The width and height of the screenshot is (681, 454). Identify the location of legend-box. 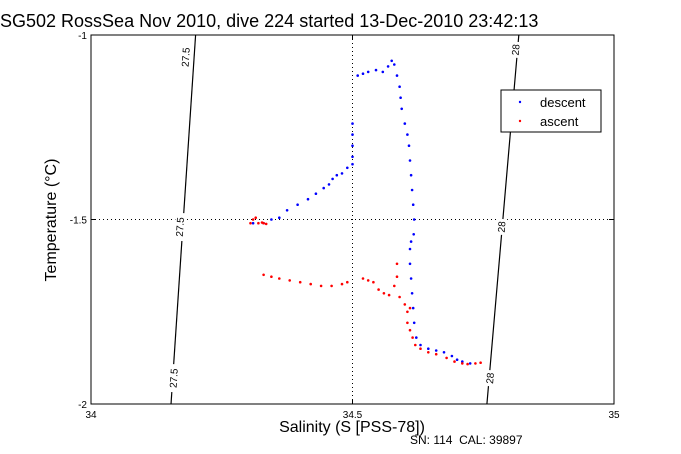
(551, 111).